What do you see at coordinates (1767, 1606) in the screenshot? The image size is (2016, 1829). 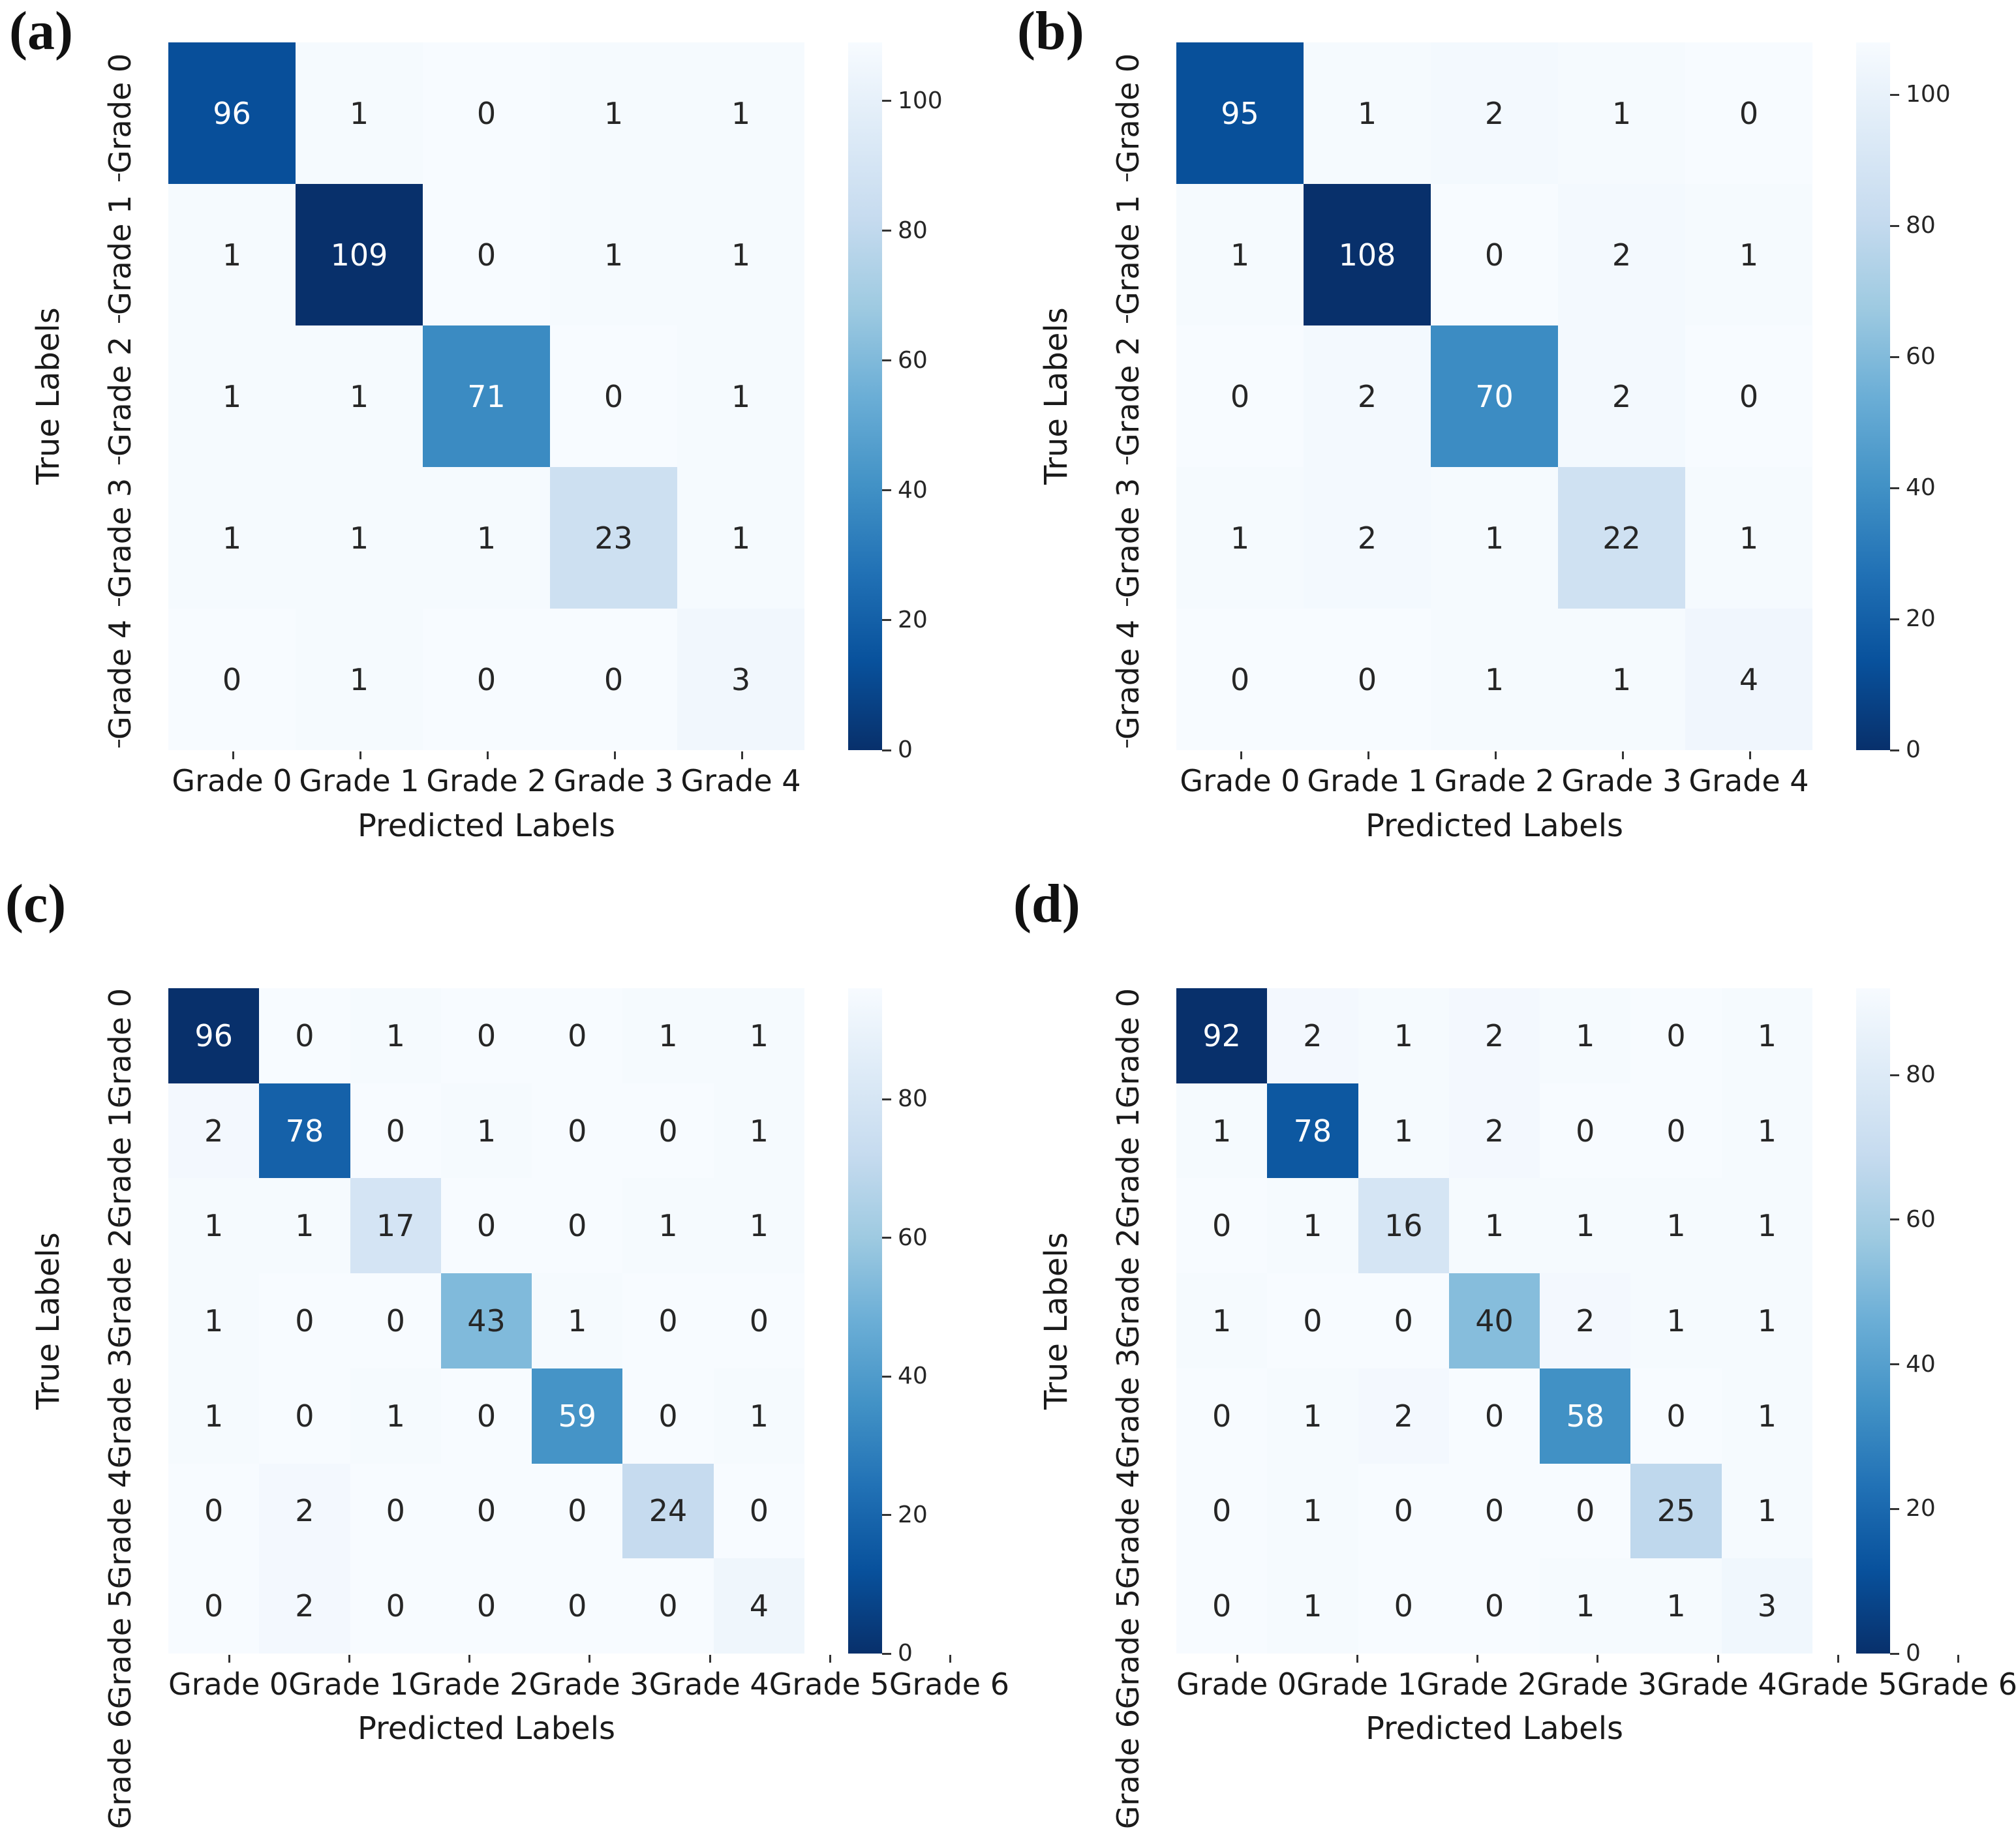 I see `heatmap-cell: 3` at bounding box center [1767, 1606].